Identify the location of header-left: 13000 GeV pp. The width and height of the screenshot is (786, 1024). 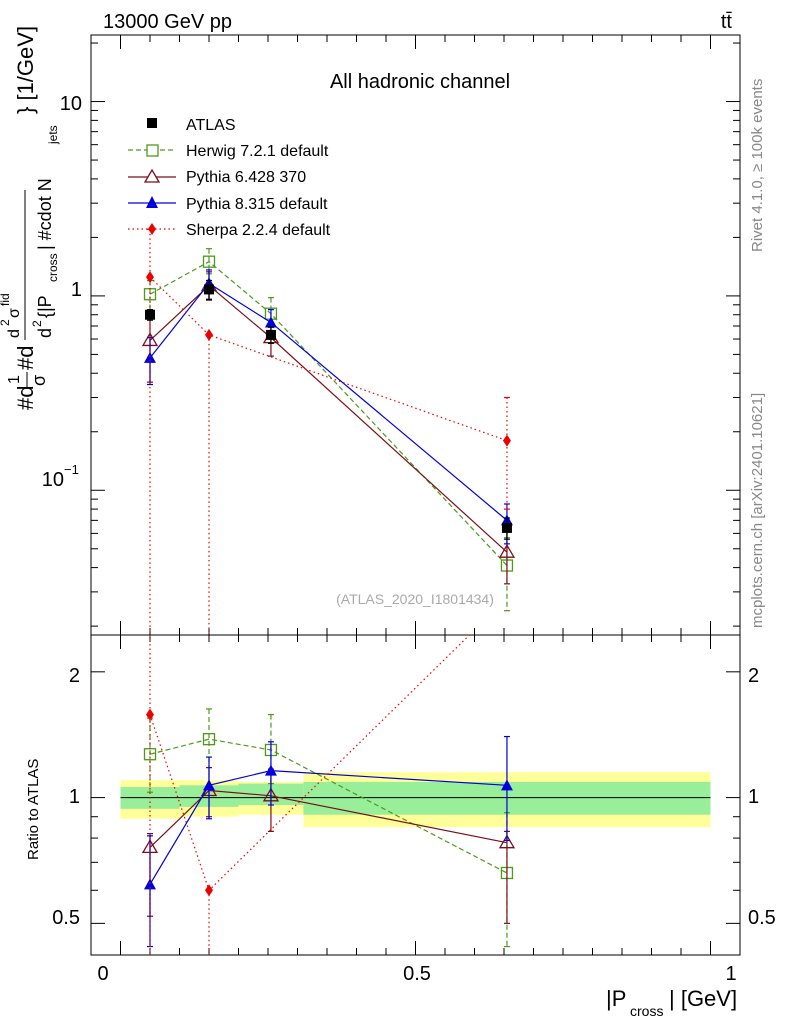
(167, 22).